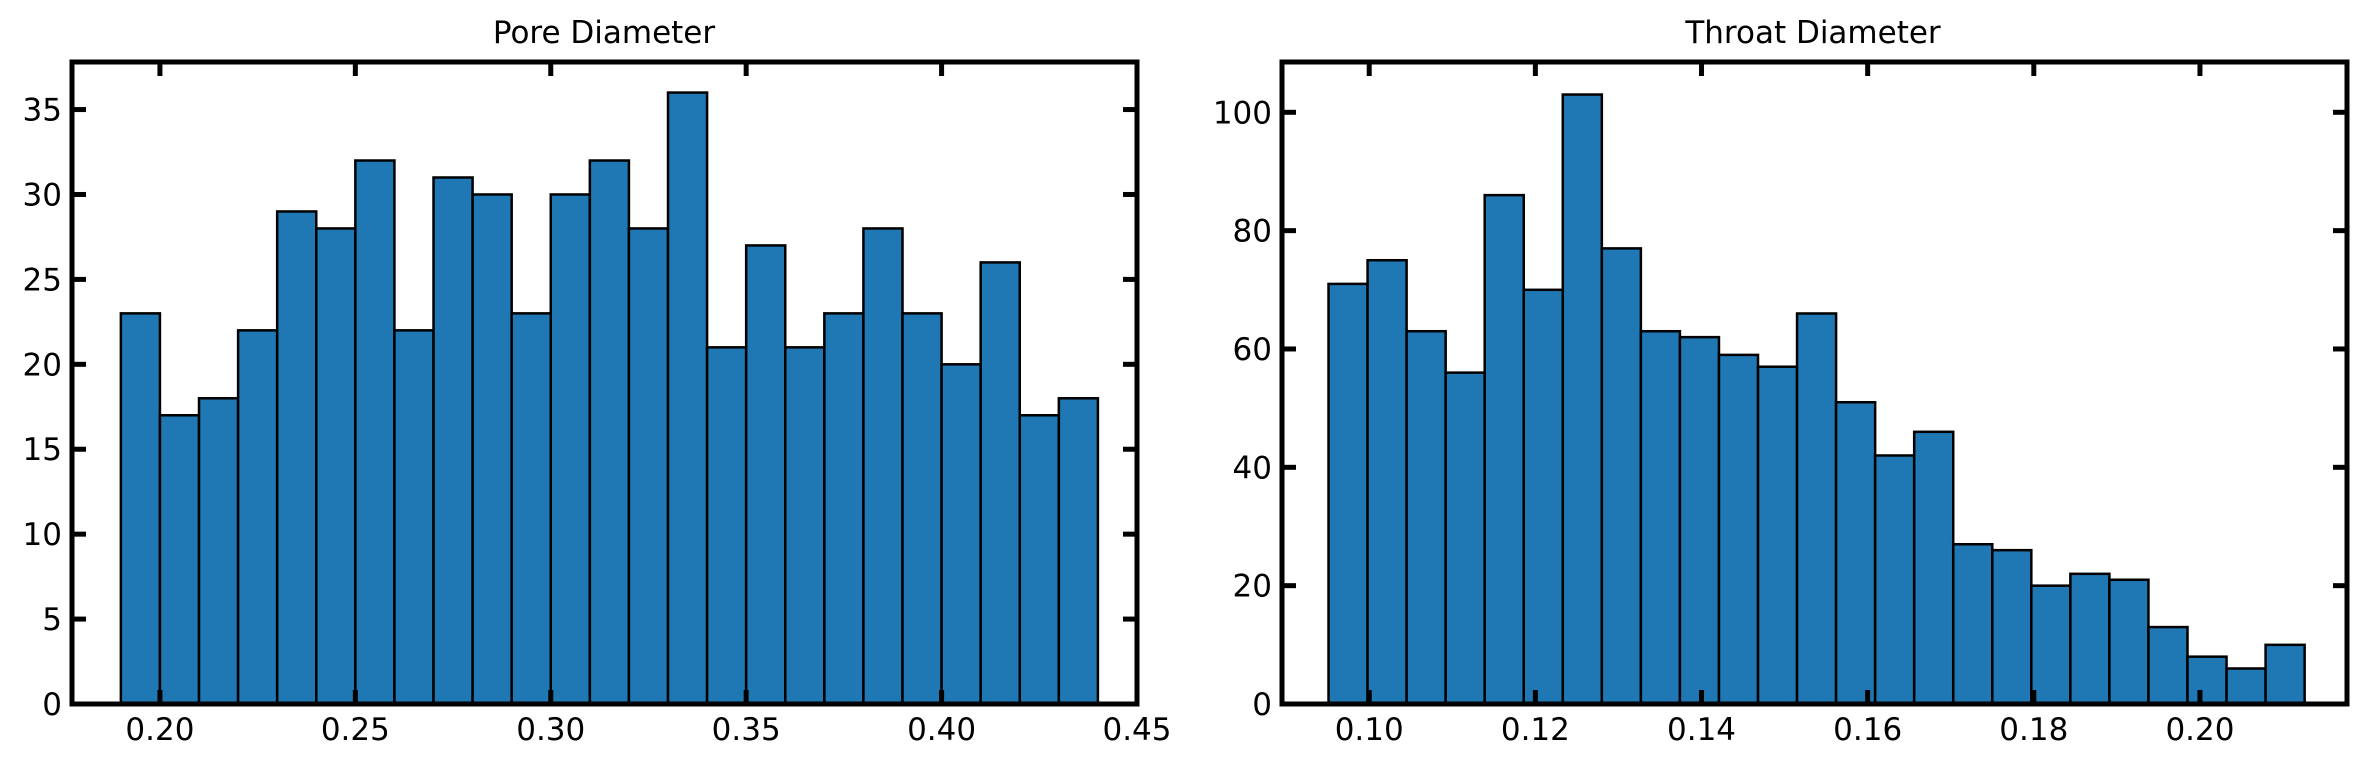 This screenshot has height=767, width=2367. What do you see at coordinates (941, 730) in the screenshot?
I see `pore-diameter-x-tick-label: 0.40` at bounding box center [941, 730].